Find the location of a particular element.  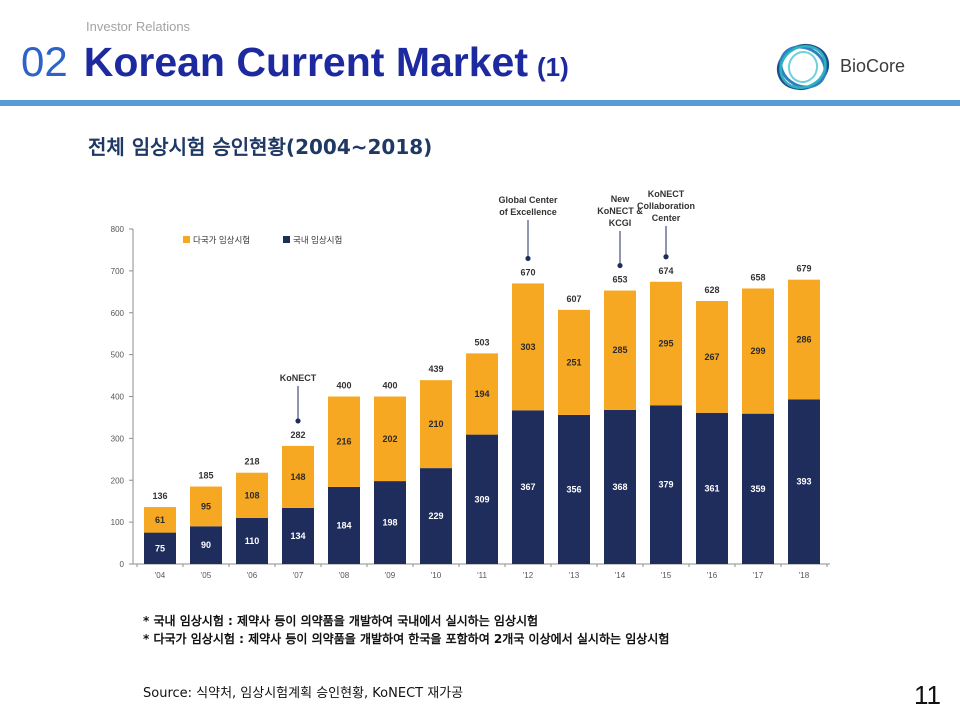

annotation-label: KCGI is located at coordinates (620, 223).